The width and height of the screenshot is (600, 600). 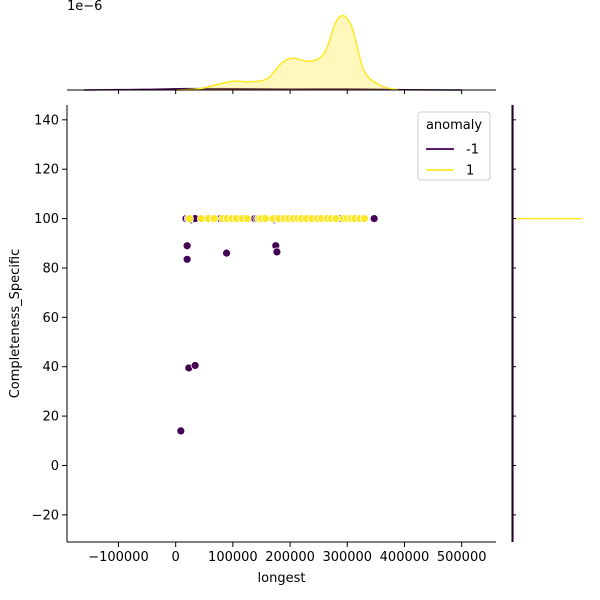 I want to click on y-axis-ticks: −20 0 20 40 60 80 100 120 140, so click(x=49, y=318).